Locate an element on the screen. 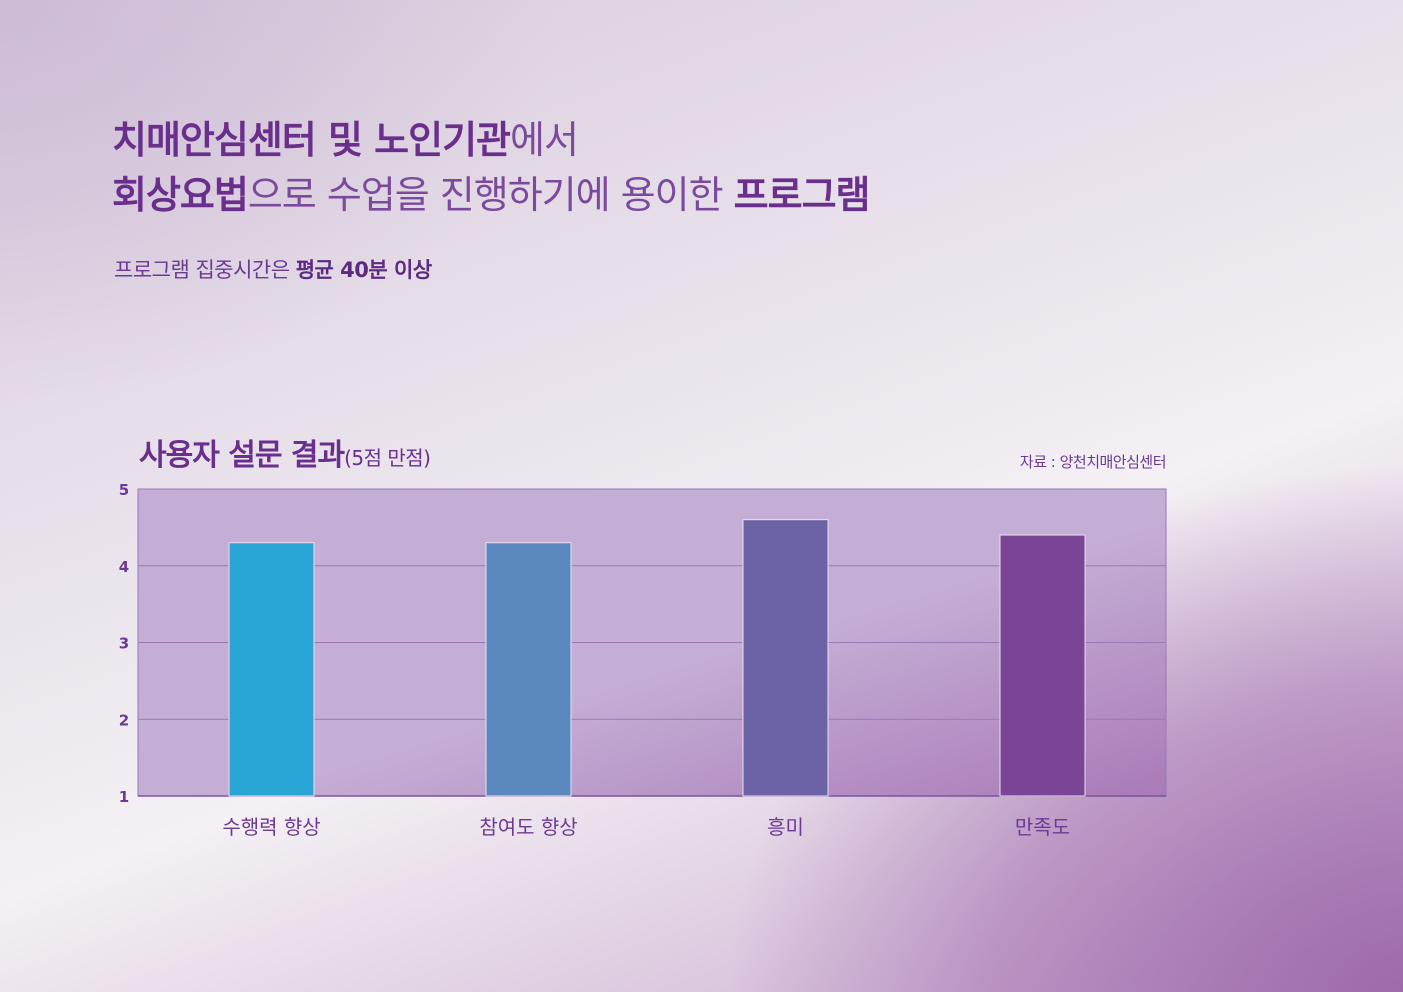 The height and width of the screenshot is (992, 1403). y-tick-label: 5 is located at coordinates (124, 490).